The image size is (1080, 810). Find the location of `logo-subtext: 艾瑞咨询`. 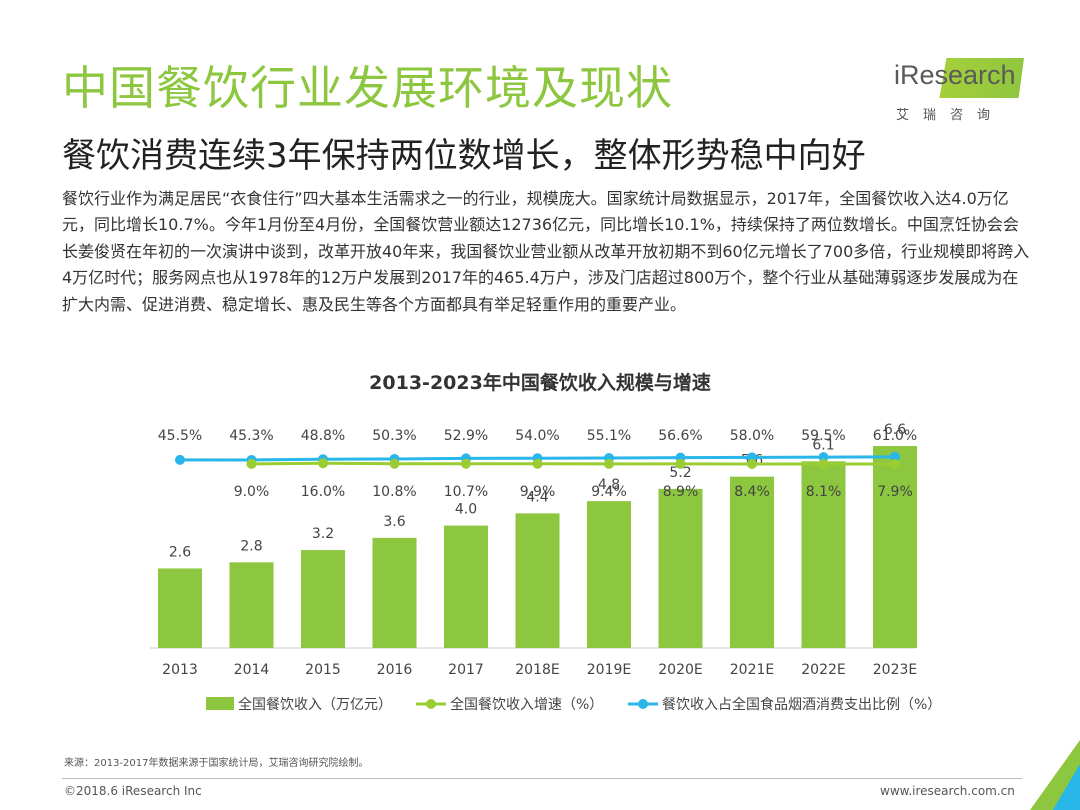

logo-subtext: 艾瑞咨询 is located at coordinates (950, 115).